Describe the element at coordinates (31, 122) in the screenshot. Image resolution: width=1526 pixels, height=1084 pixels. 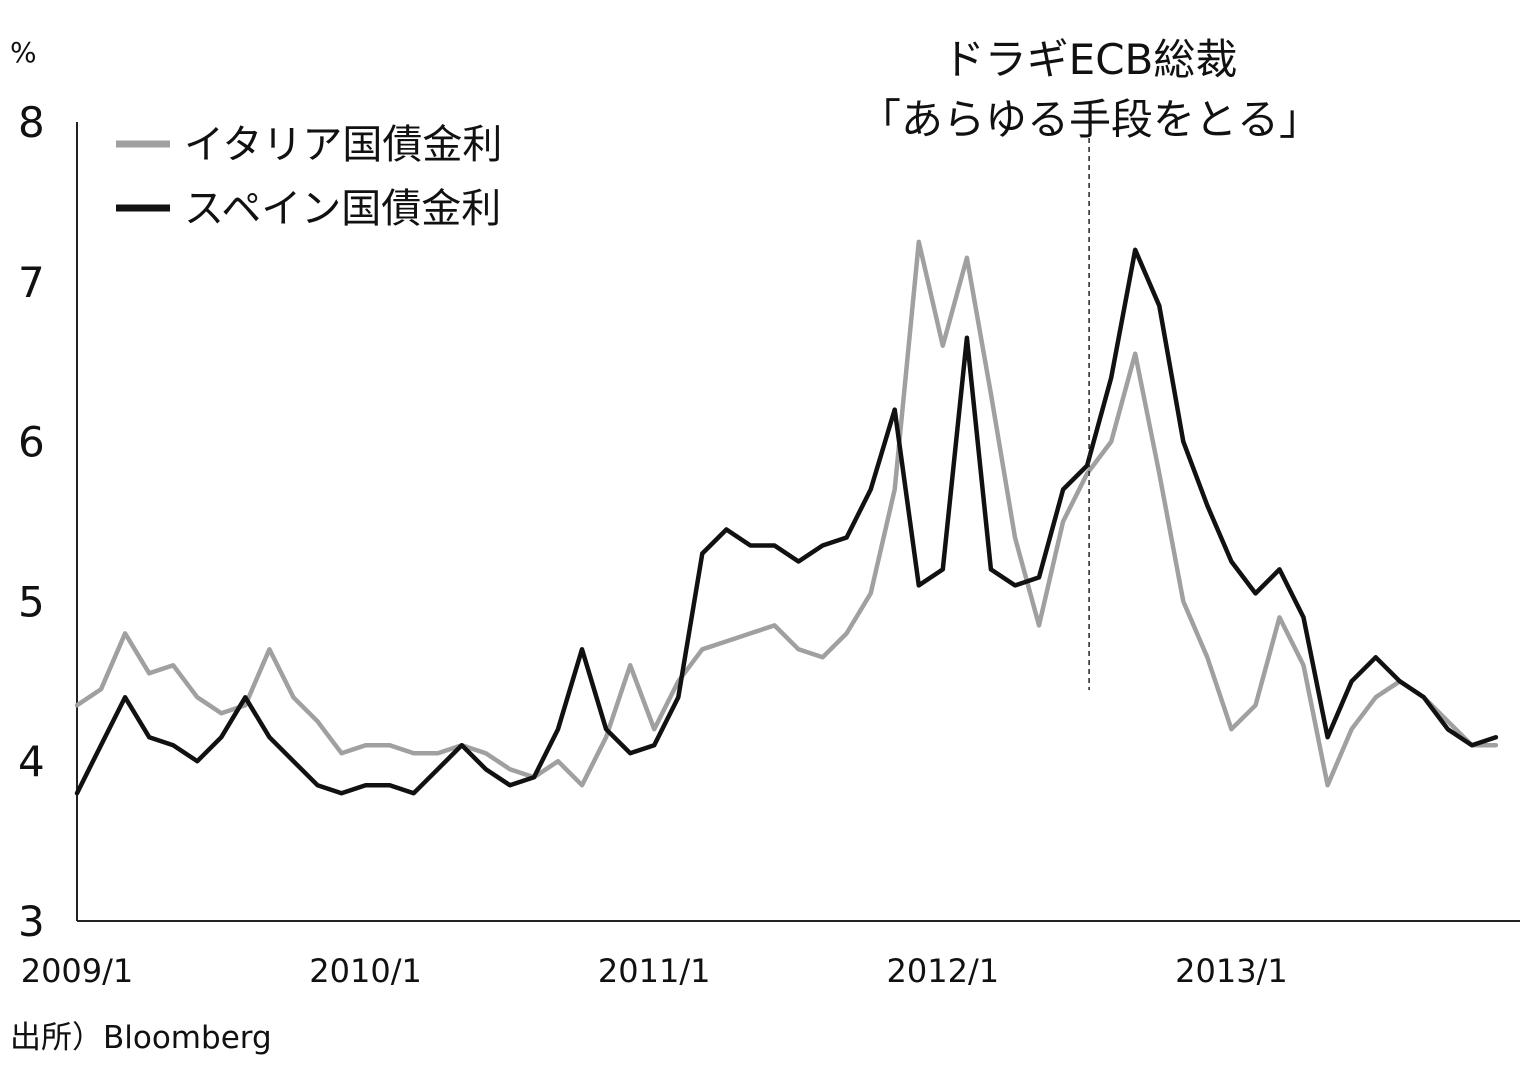
I see `y-tick-label: 8` at that location.